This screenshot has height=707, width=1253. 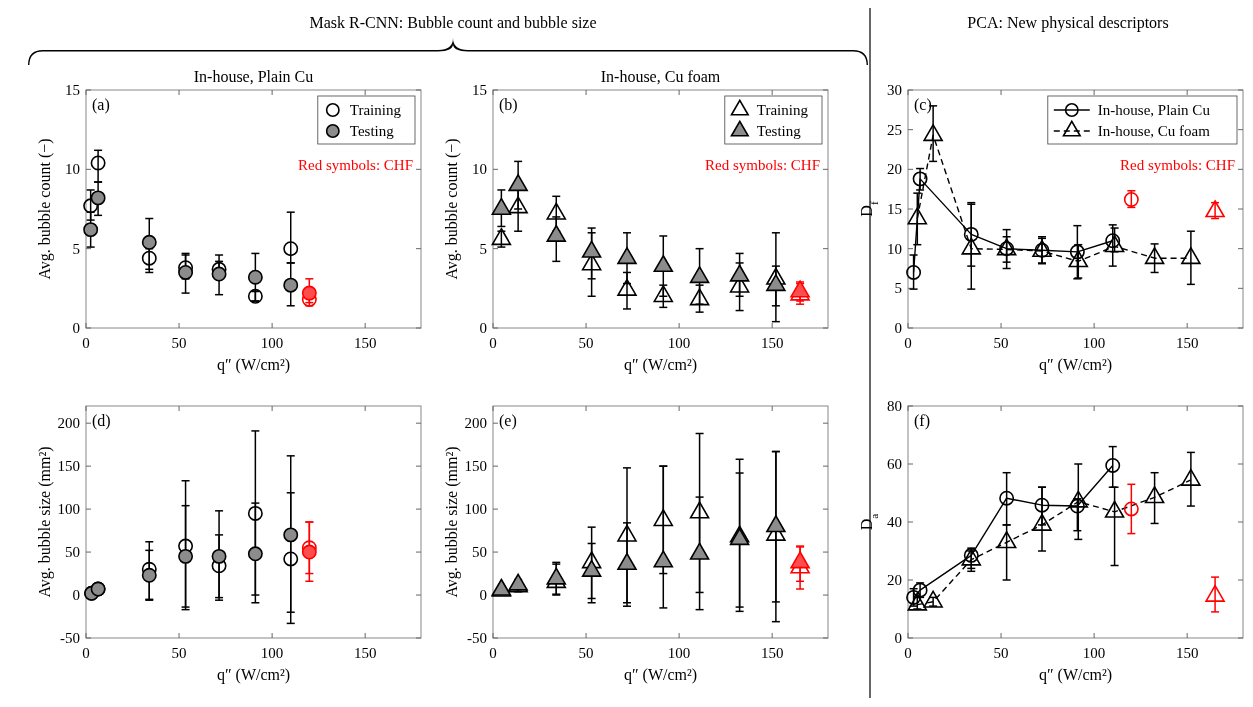 What do you see at coordinates (76, 248) in the screenshot?
I see `y-tick-label: 5` at bounding box center [76, 248].